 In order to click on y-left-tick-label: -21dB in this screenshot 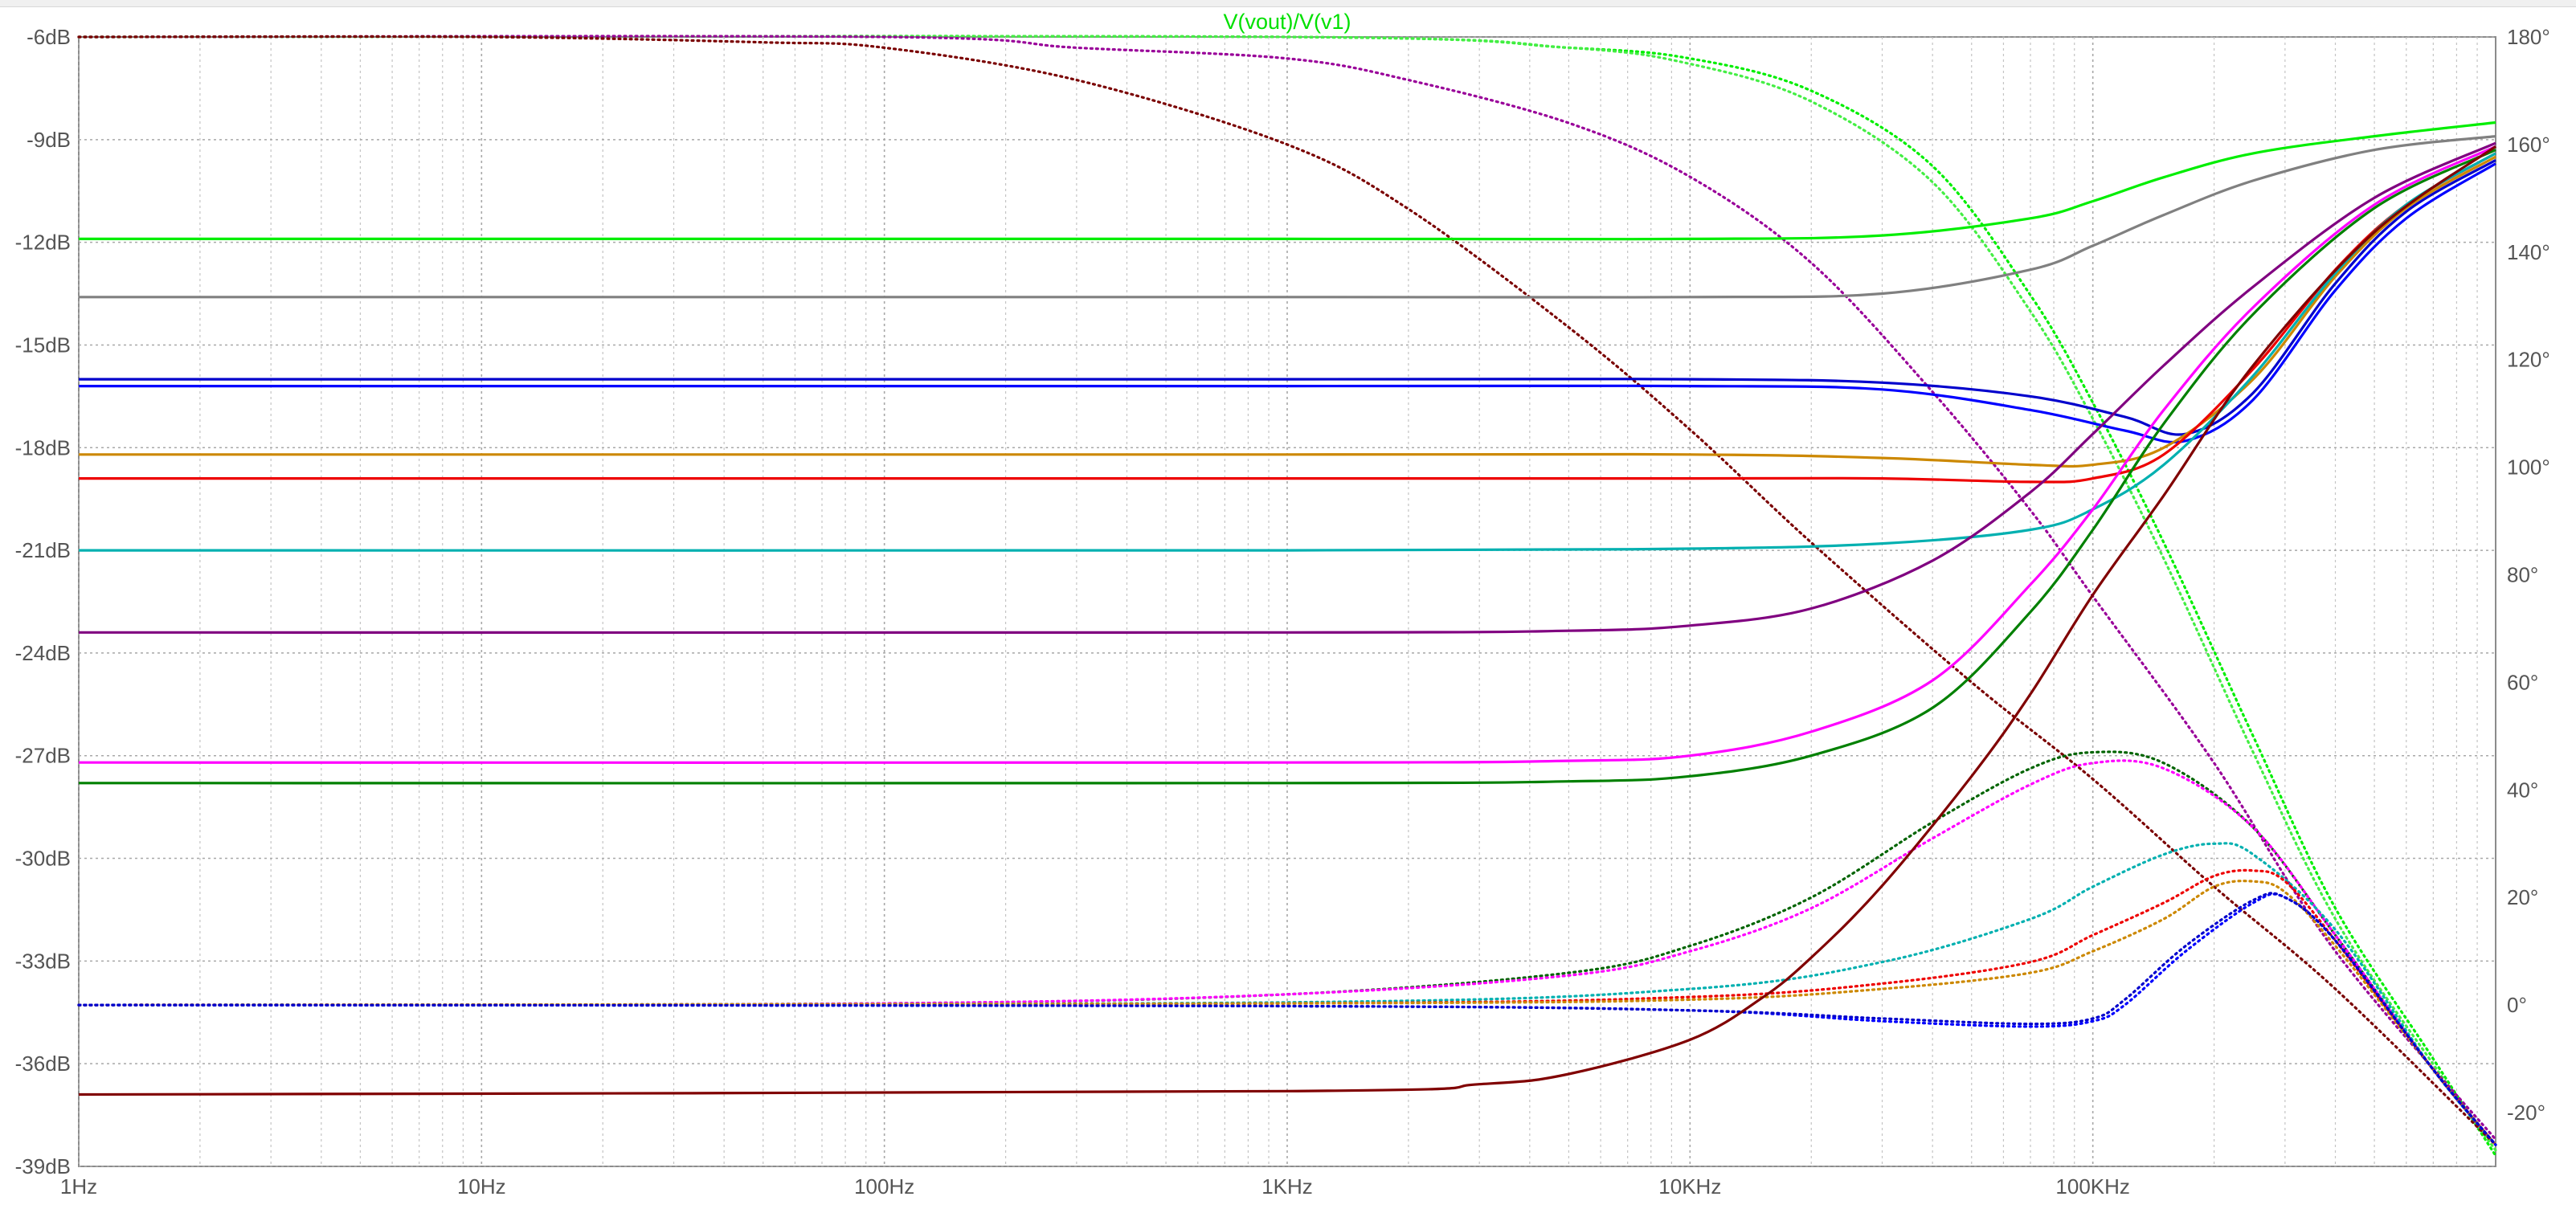, I will do `click(43, 550)`.